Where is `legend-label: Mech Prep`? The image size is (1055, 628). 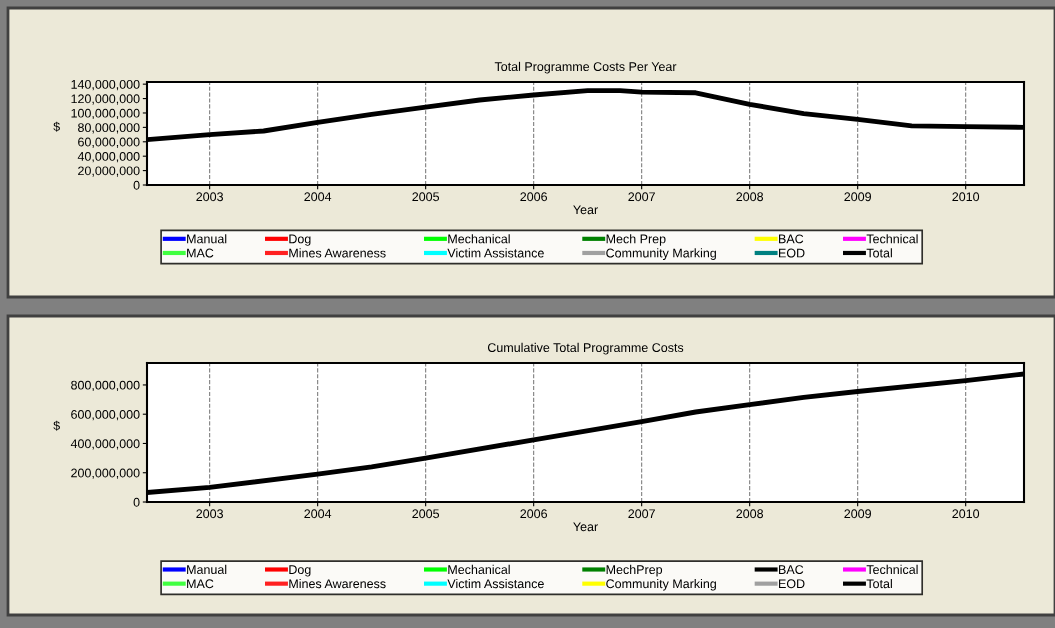
legend-label: Mech Prep is located at coordinates (636, 240).